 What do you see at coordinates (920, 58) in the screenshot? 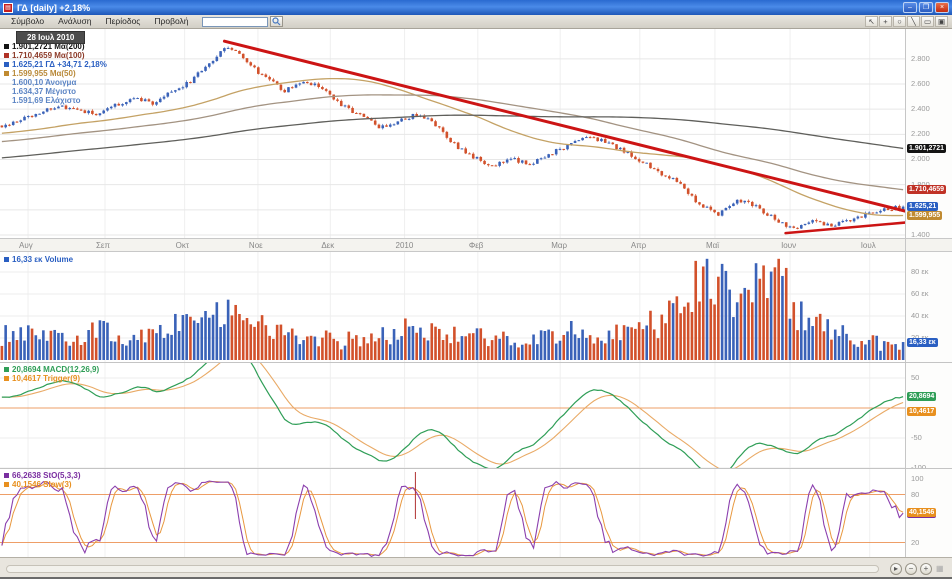
I see `axis-tick: 2.800` at bounding box center [920, 58].